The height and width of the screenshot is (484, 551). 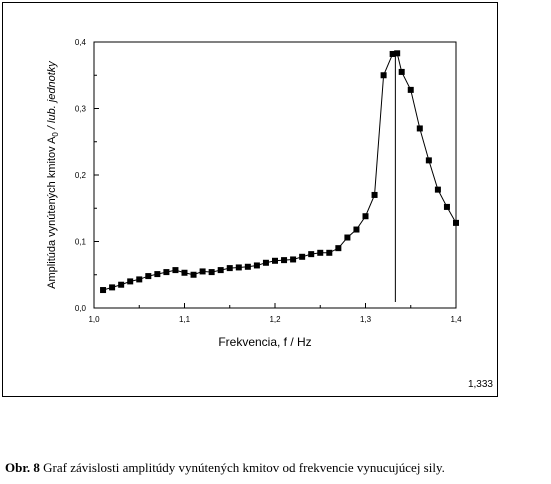 I want to click on x-tick-label: 1,3, so click(x=366, y=319).